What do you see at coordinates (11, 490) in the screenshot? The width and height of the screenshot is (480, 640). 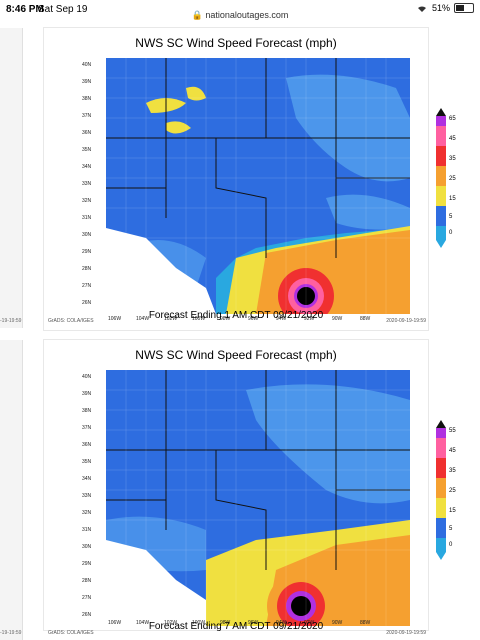 I see `previous-slide-strip-bottom` at bounding box center [11, 490].